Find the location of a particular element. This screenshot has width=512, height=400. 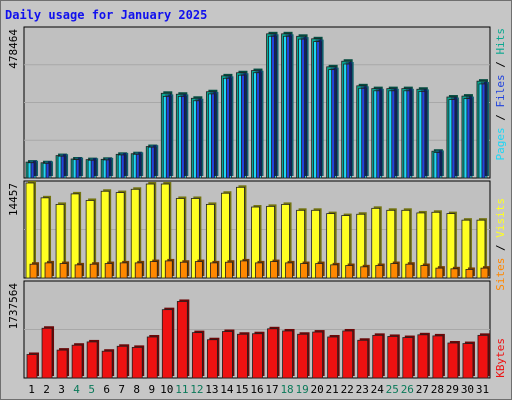

chart-title: Daily usage for January 2025 is located at coordinates (106, 15).